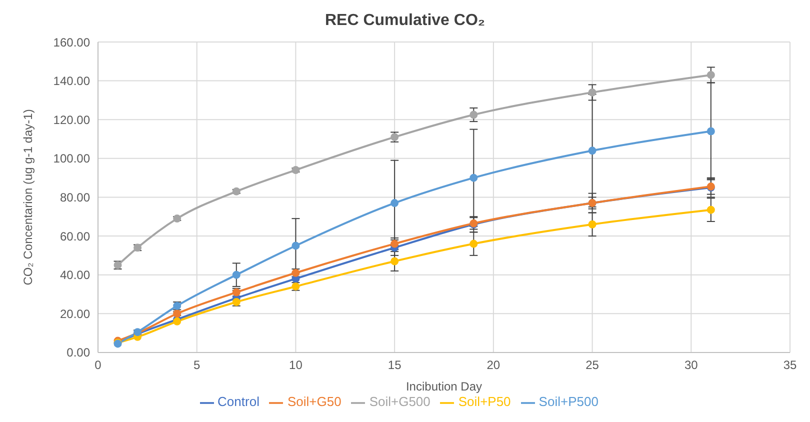 The height and width of the screenshot is (422, 810). I want to click on chart-title: REC Cumulative CO₂, so click(405, 20).